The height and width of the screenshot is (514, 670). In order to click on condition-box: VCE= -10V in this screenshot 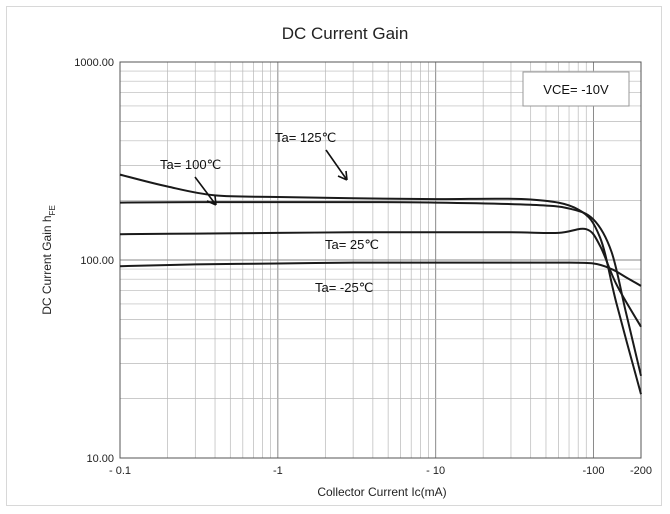, I will do `click(576, 89)`.